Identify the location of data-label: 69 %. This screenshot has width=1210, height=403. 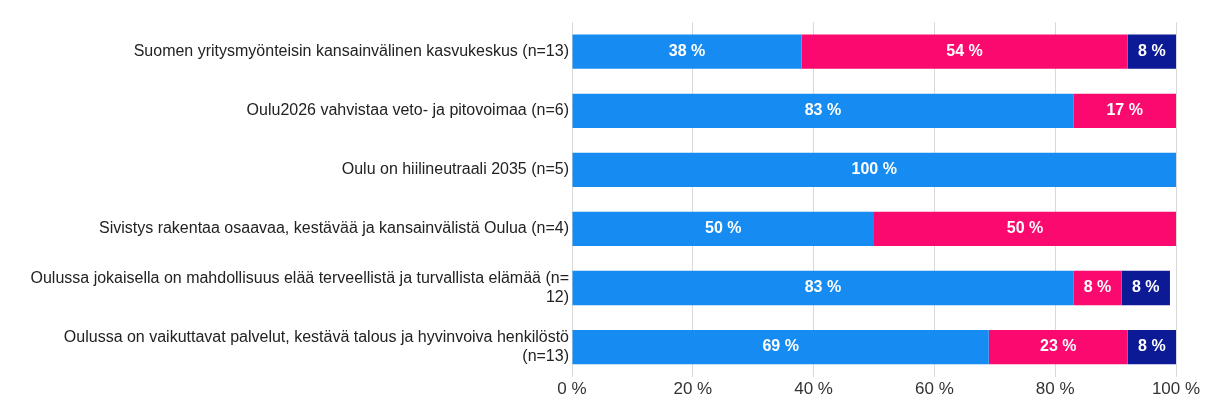
(780, 346).